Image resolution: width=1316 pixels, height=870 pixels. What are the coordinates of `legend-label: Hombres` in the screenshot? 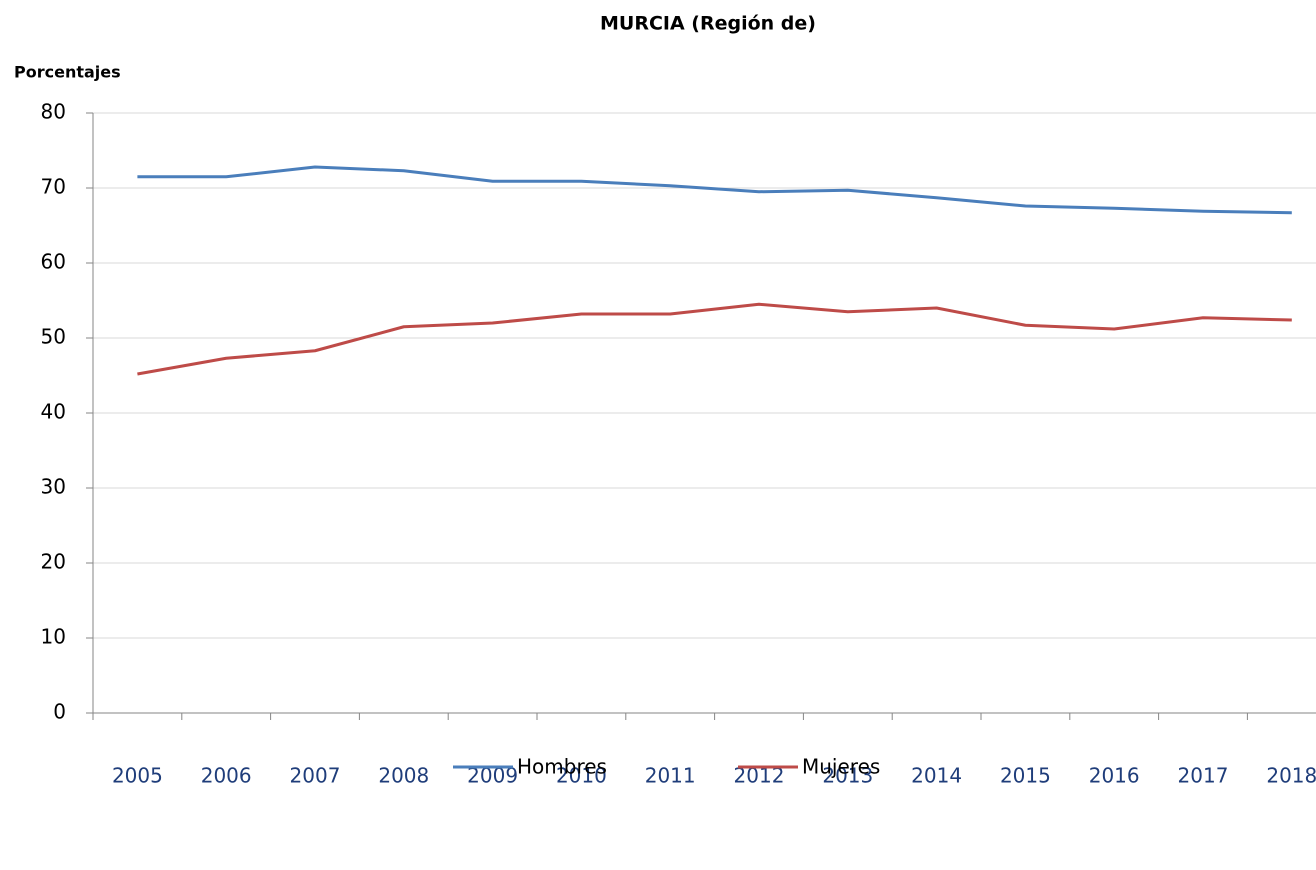 It's located at (562, 767).